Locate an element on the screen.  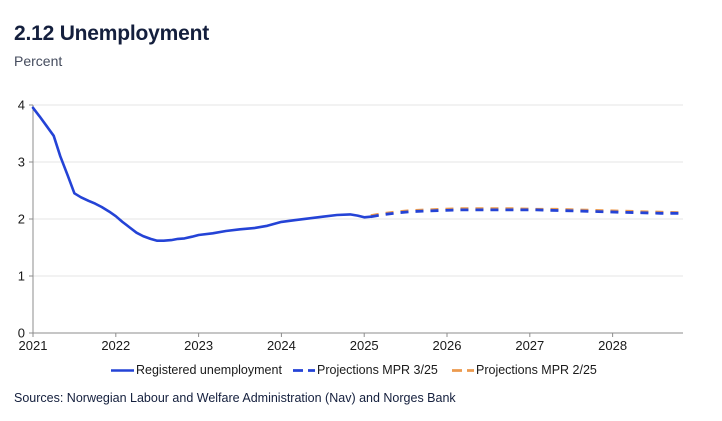
legend-item-projections-mpr-2-25: Projections MPR 2/25 is located at coordinates (524, 370).